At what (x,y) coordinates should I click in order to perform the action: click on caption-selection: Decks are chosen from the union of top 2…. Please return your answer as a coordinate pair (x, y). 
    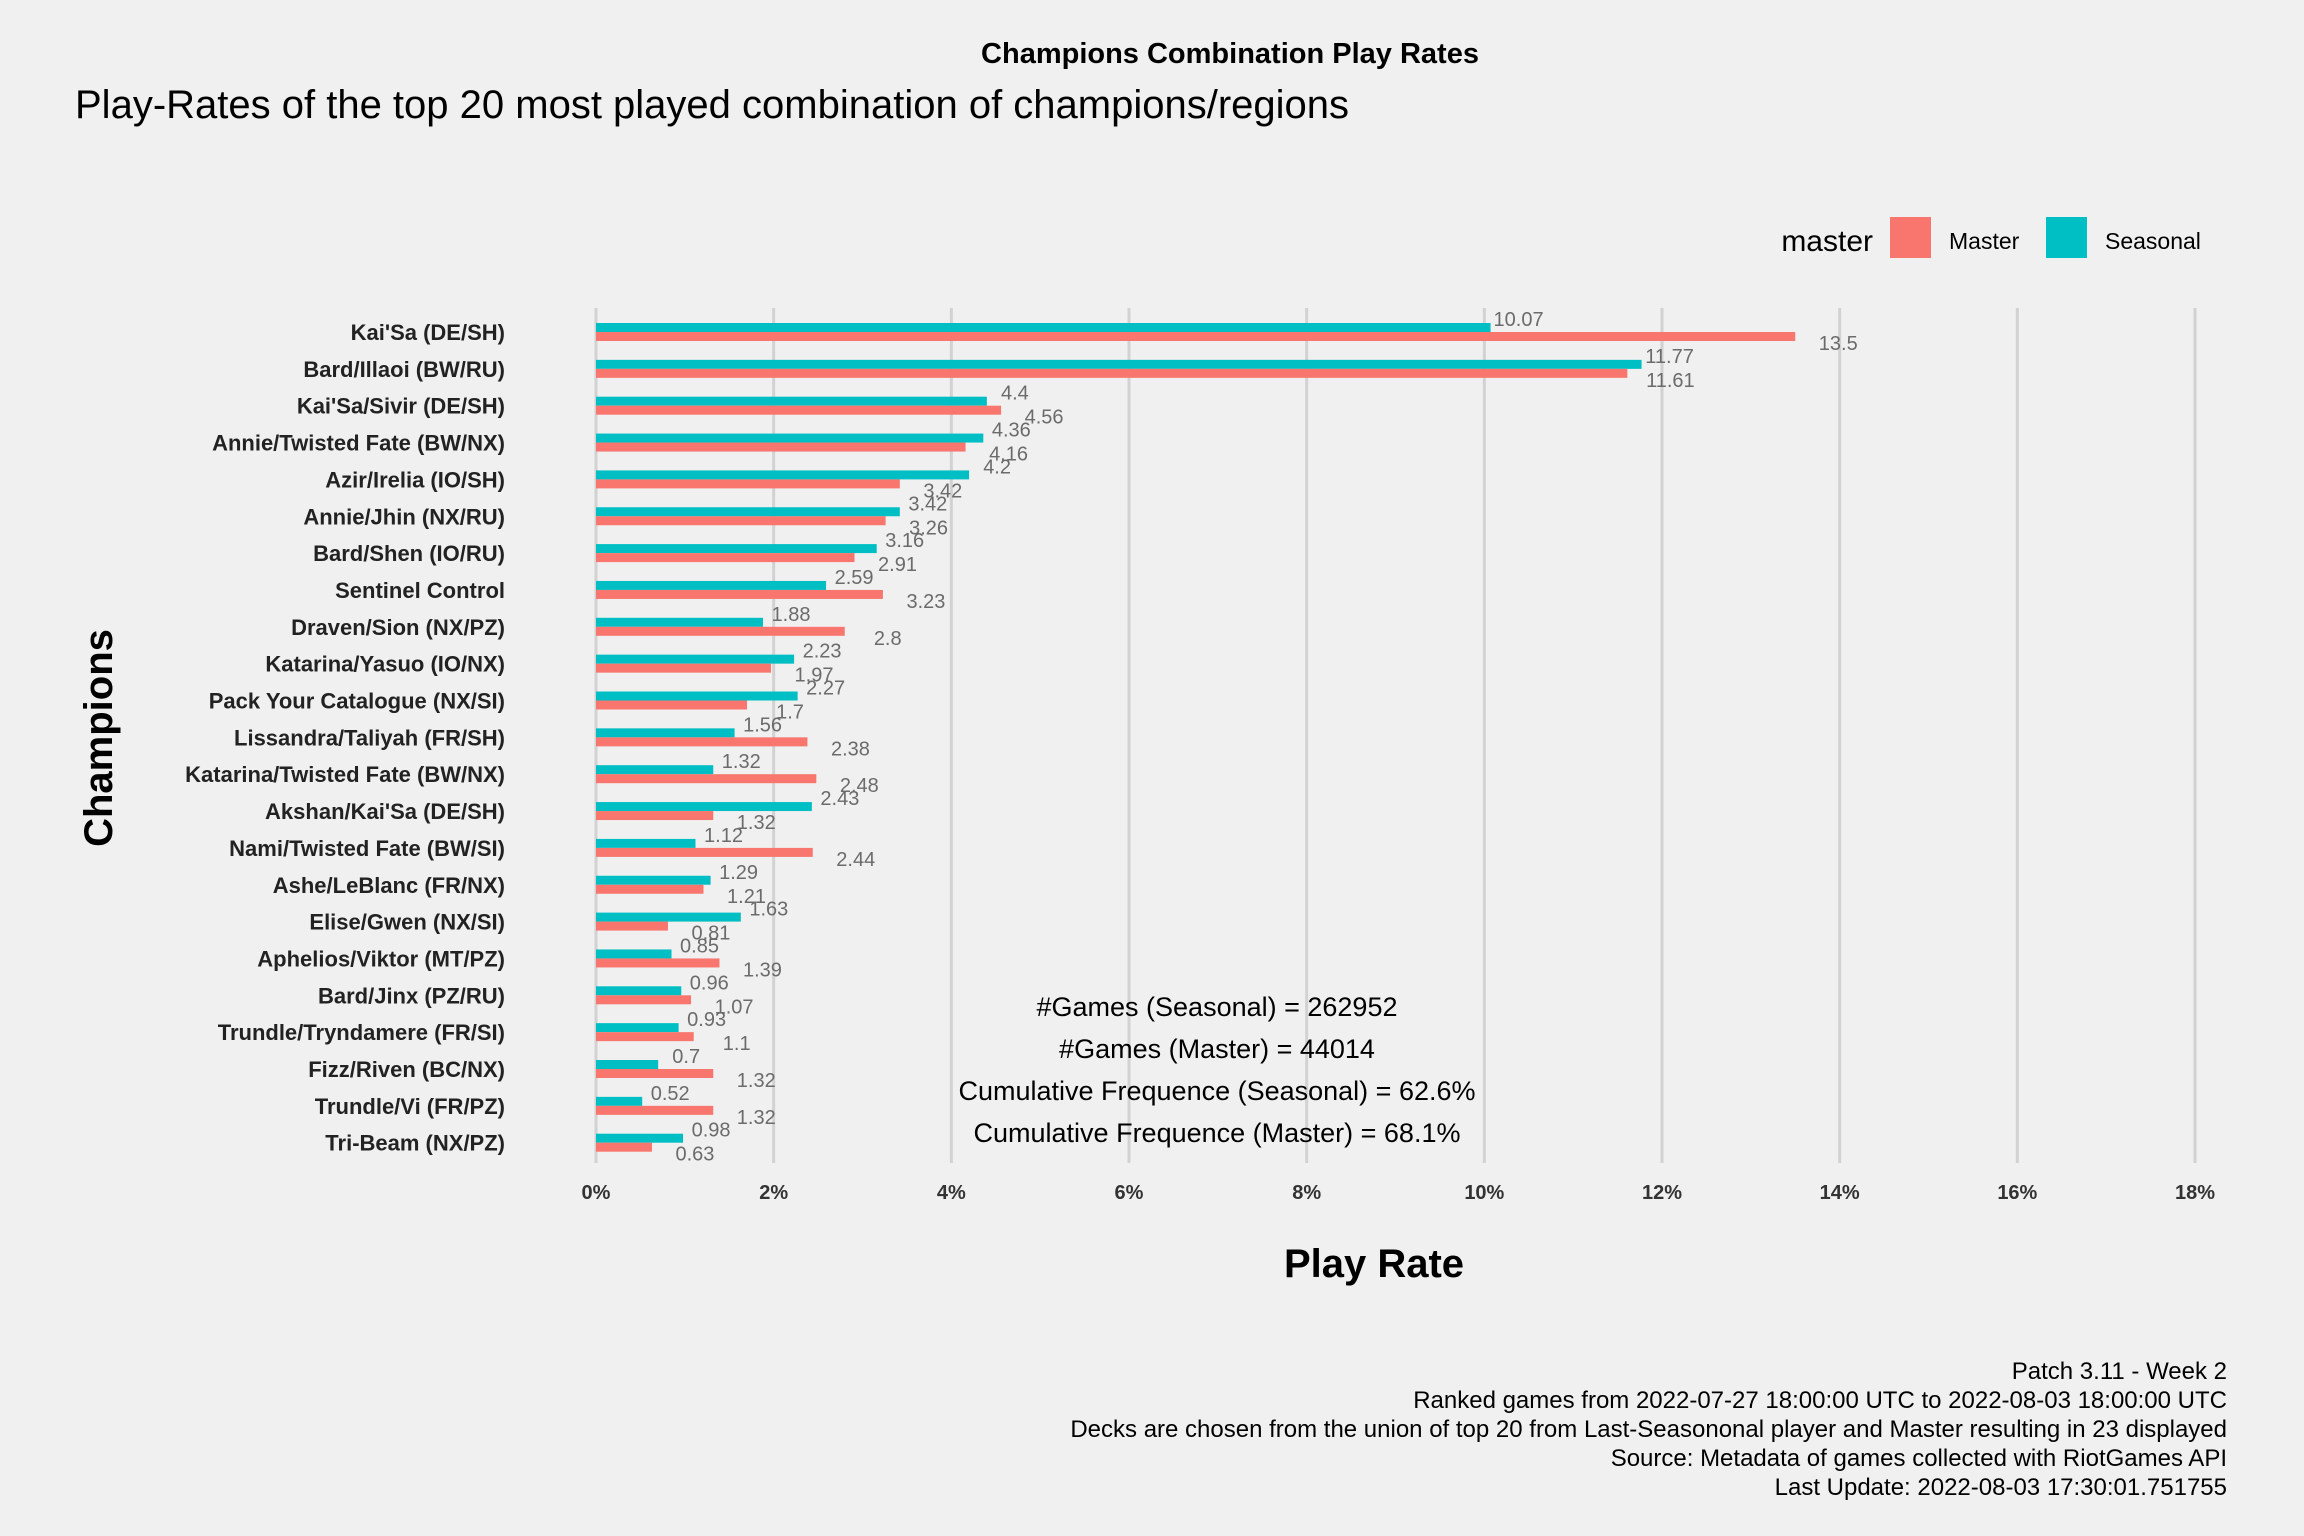
    Looking at the image, I should click on (1648, 1429).